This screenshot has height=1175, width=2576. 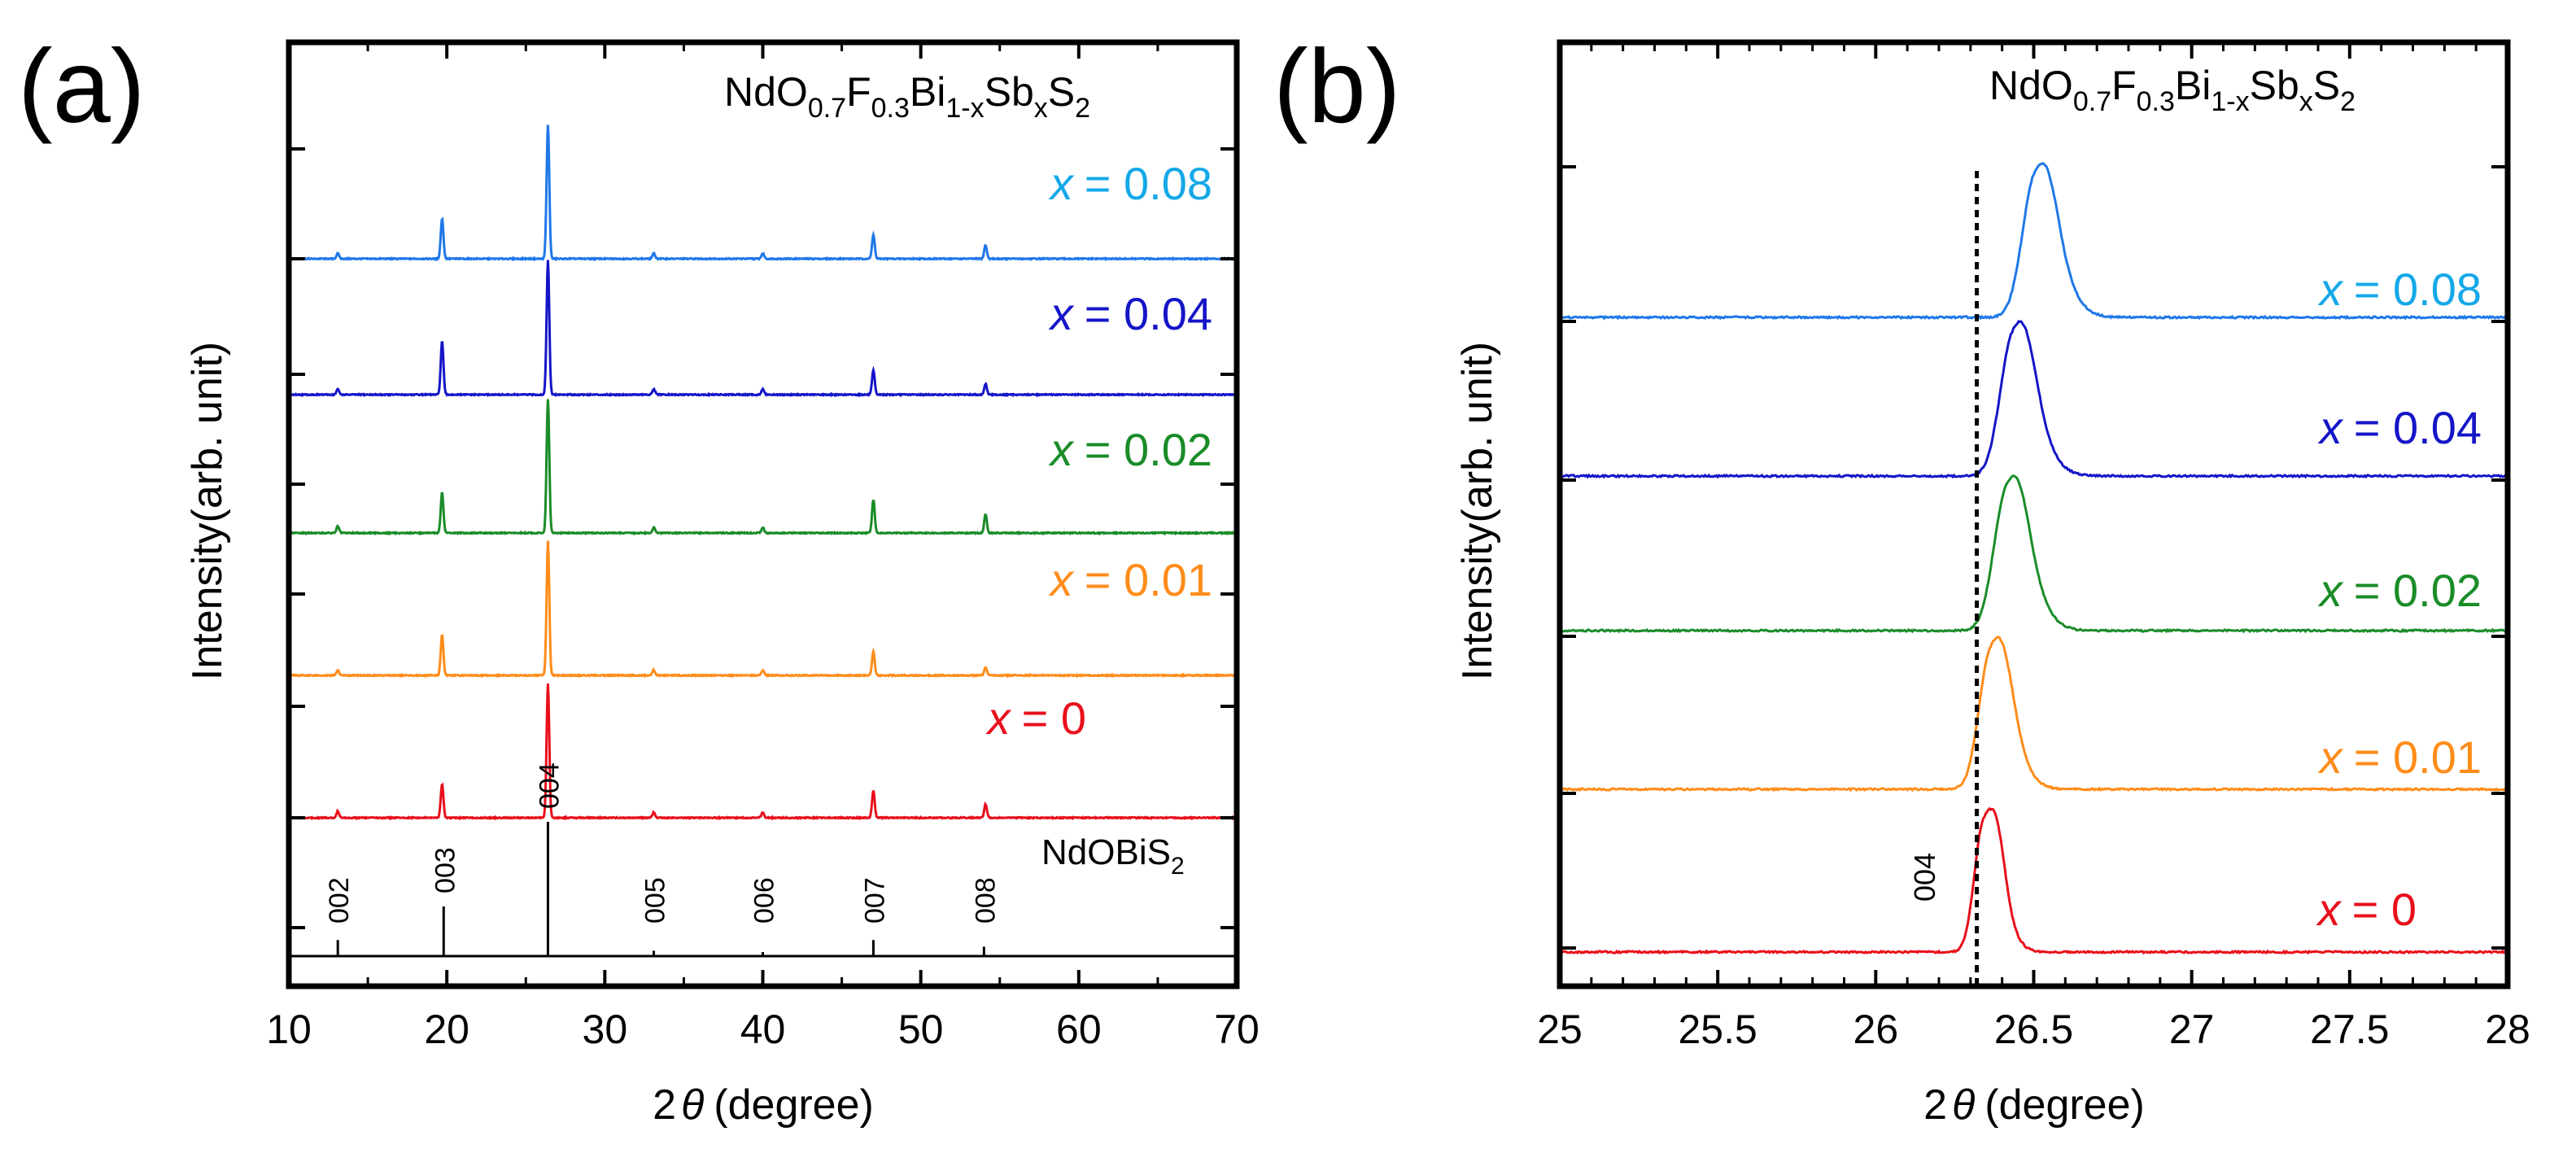 I want to click on panel-b-xlabel: 2 θ (degree), so click(x=2034, y=1105).